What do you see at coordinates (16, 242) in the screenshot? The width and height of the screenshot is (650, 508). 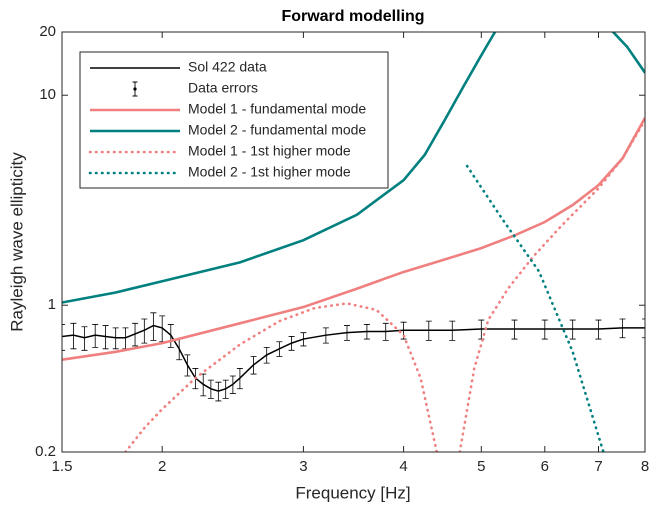 I see `y-axis-label: Rayleigh wave ellipticity` at bounding box center [16, 242].